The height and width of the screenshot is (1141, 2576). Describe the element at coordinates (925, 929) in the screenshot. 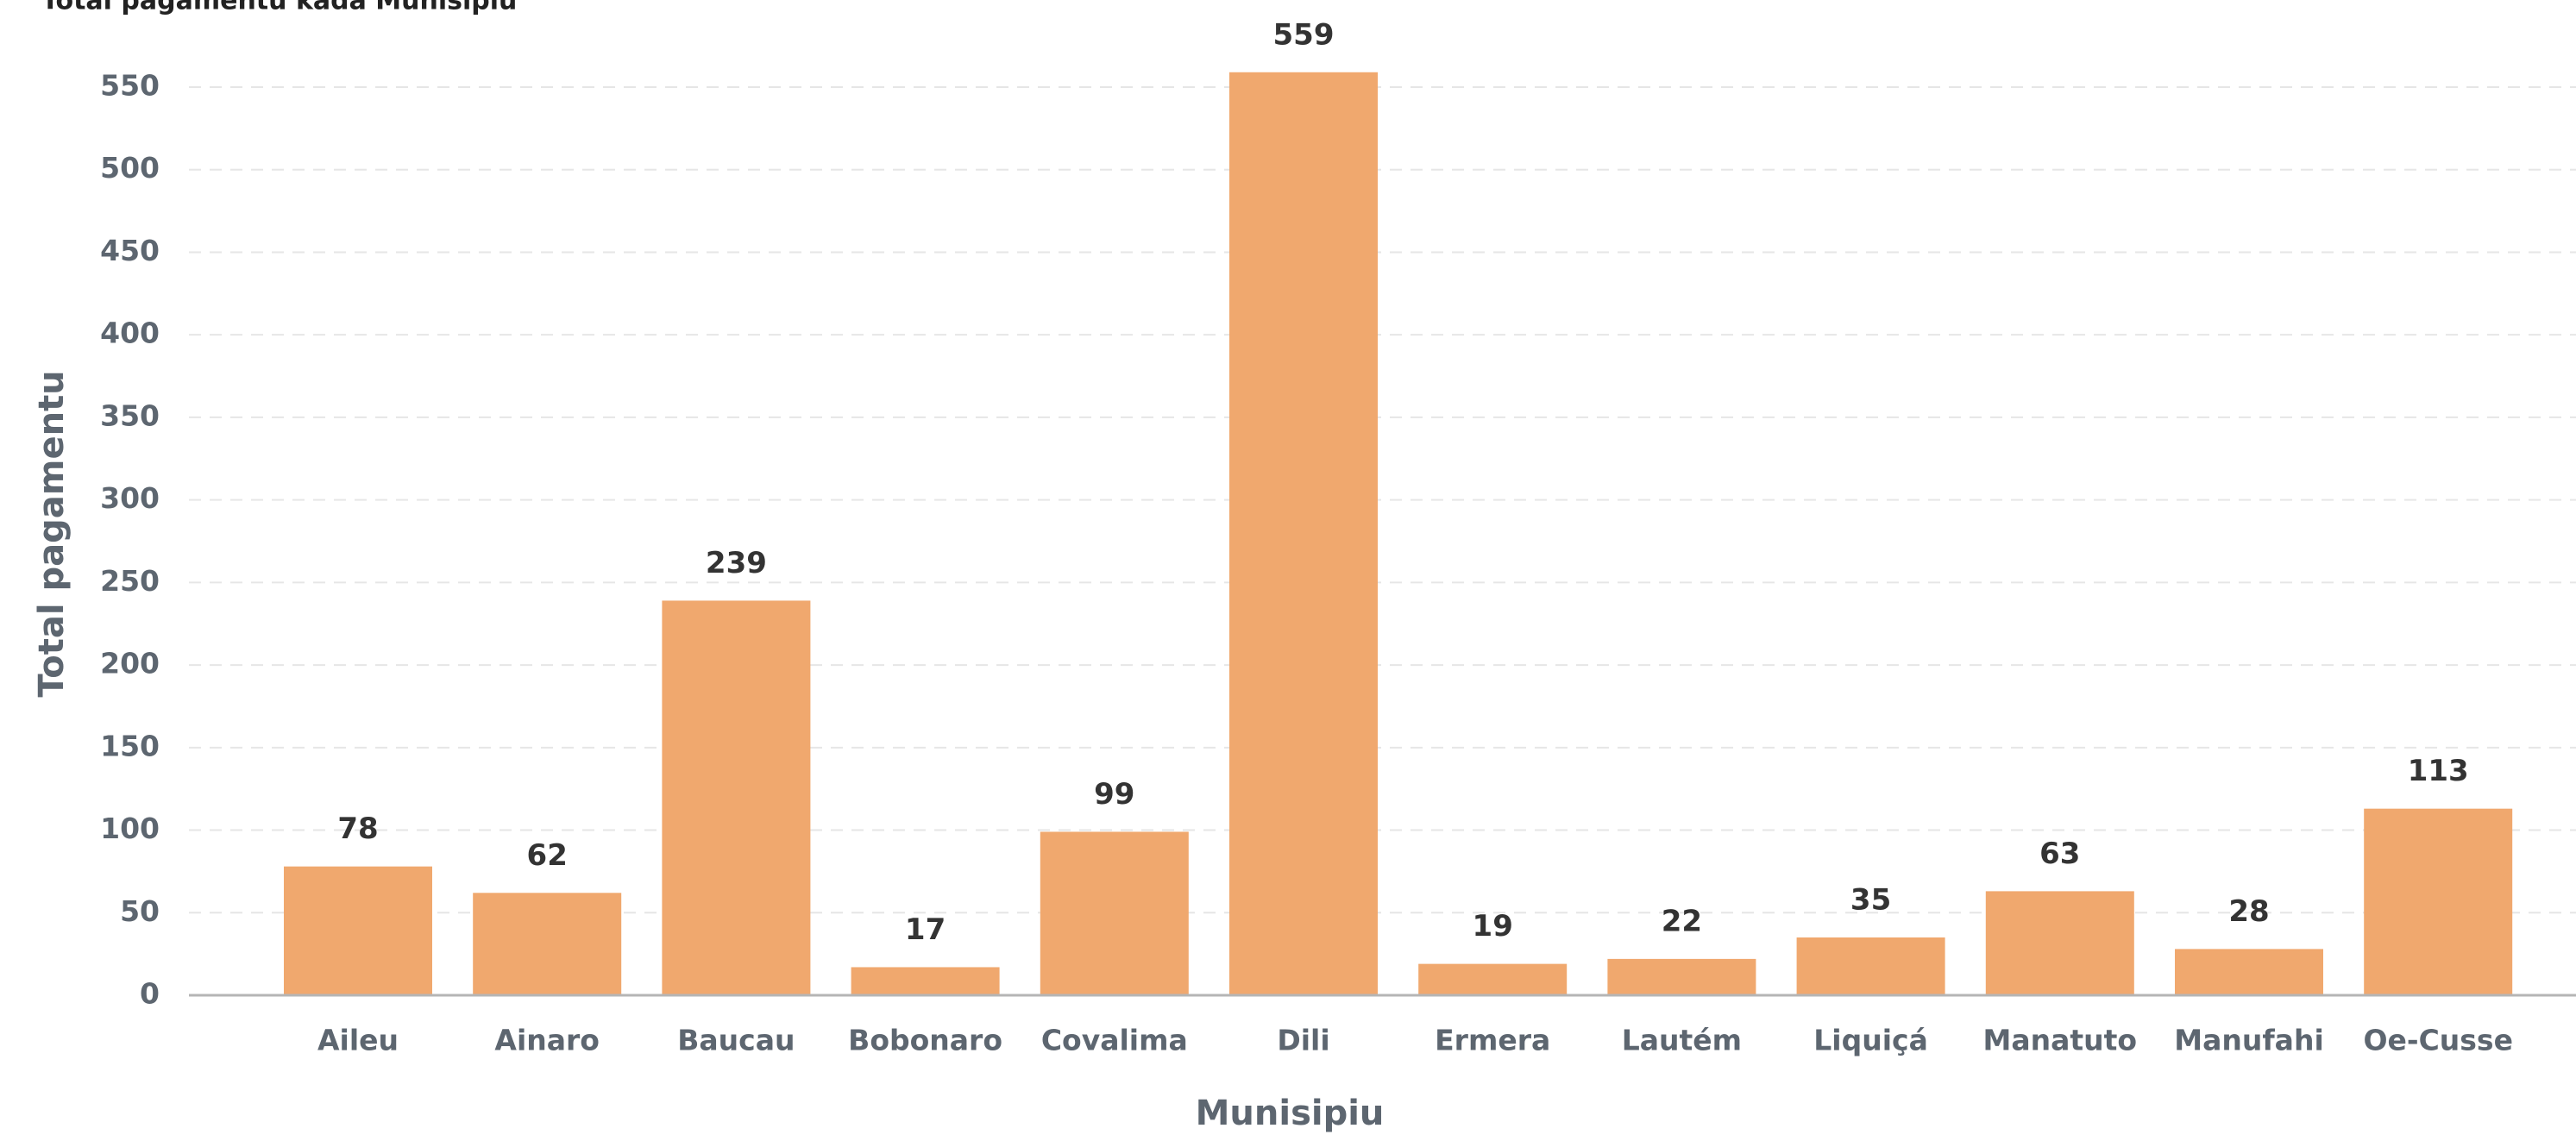

I see `data-label: 17` at that location.